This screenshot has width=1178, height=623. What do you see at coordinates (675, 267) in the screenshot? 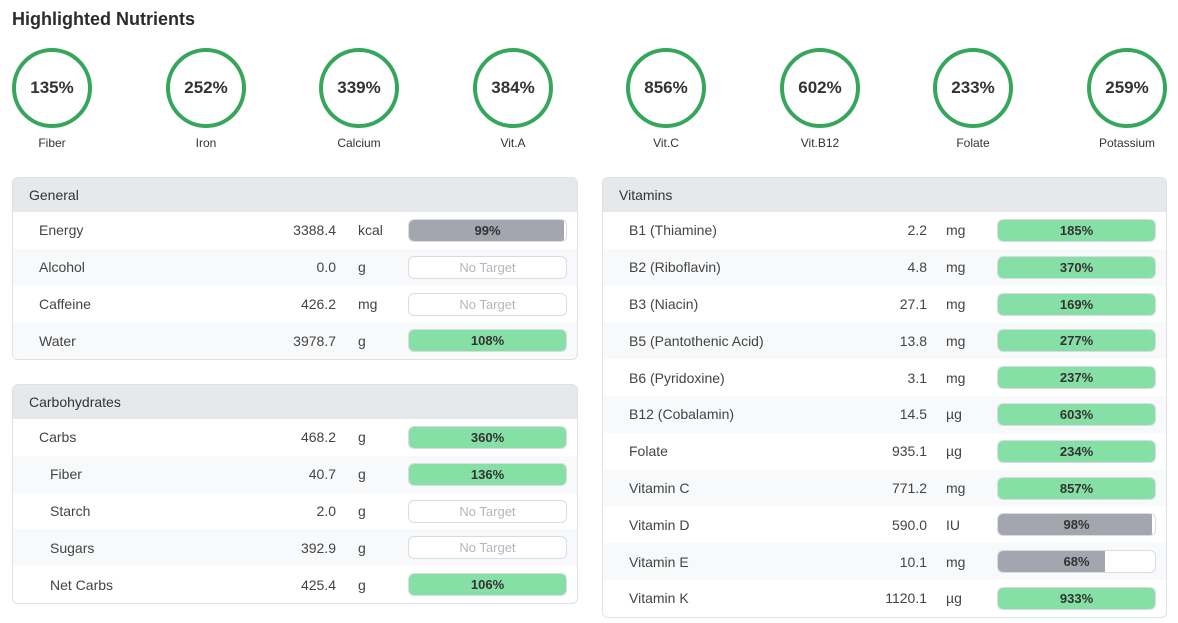
I see `nutrient-name: B2 (Riboflavin)` at bounding box center [675, 267].